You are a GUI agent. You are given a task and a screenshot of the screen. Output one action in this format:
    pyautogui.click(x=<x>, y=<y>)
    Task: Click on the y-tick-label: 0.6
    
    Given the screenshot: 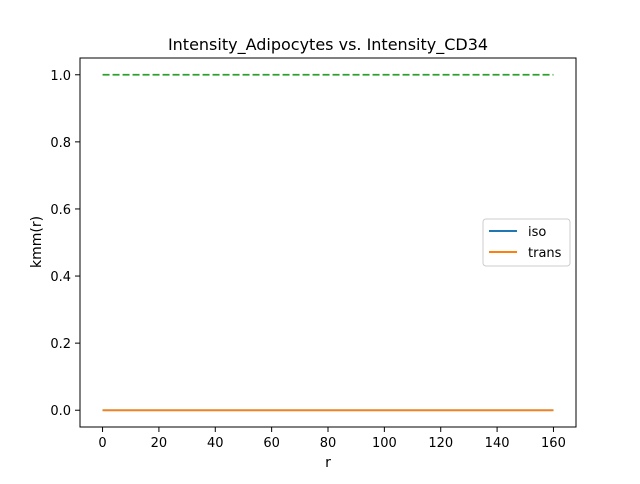 What is the action you would take?
    pyautogui.click(x=60, y=210)
    